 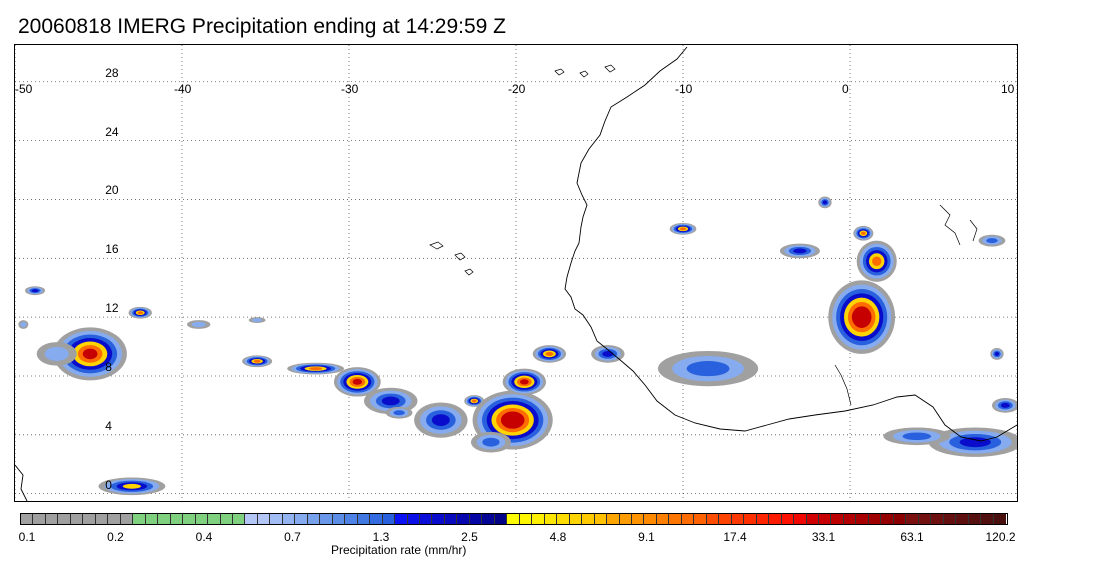 What do you see at coordinates (21, 482) in the screenshot?
I see `lower-left-coast` at bounding box center [21, 482].